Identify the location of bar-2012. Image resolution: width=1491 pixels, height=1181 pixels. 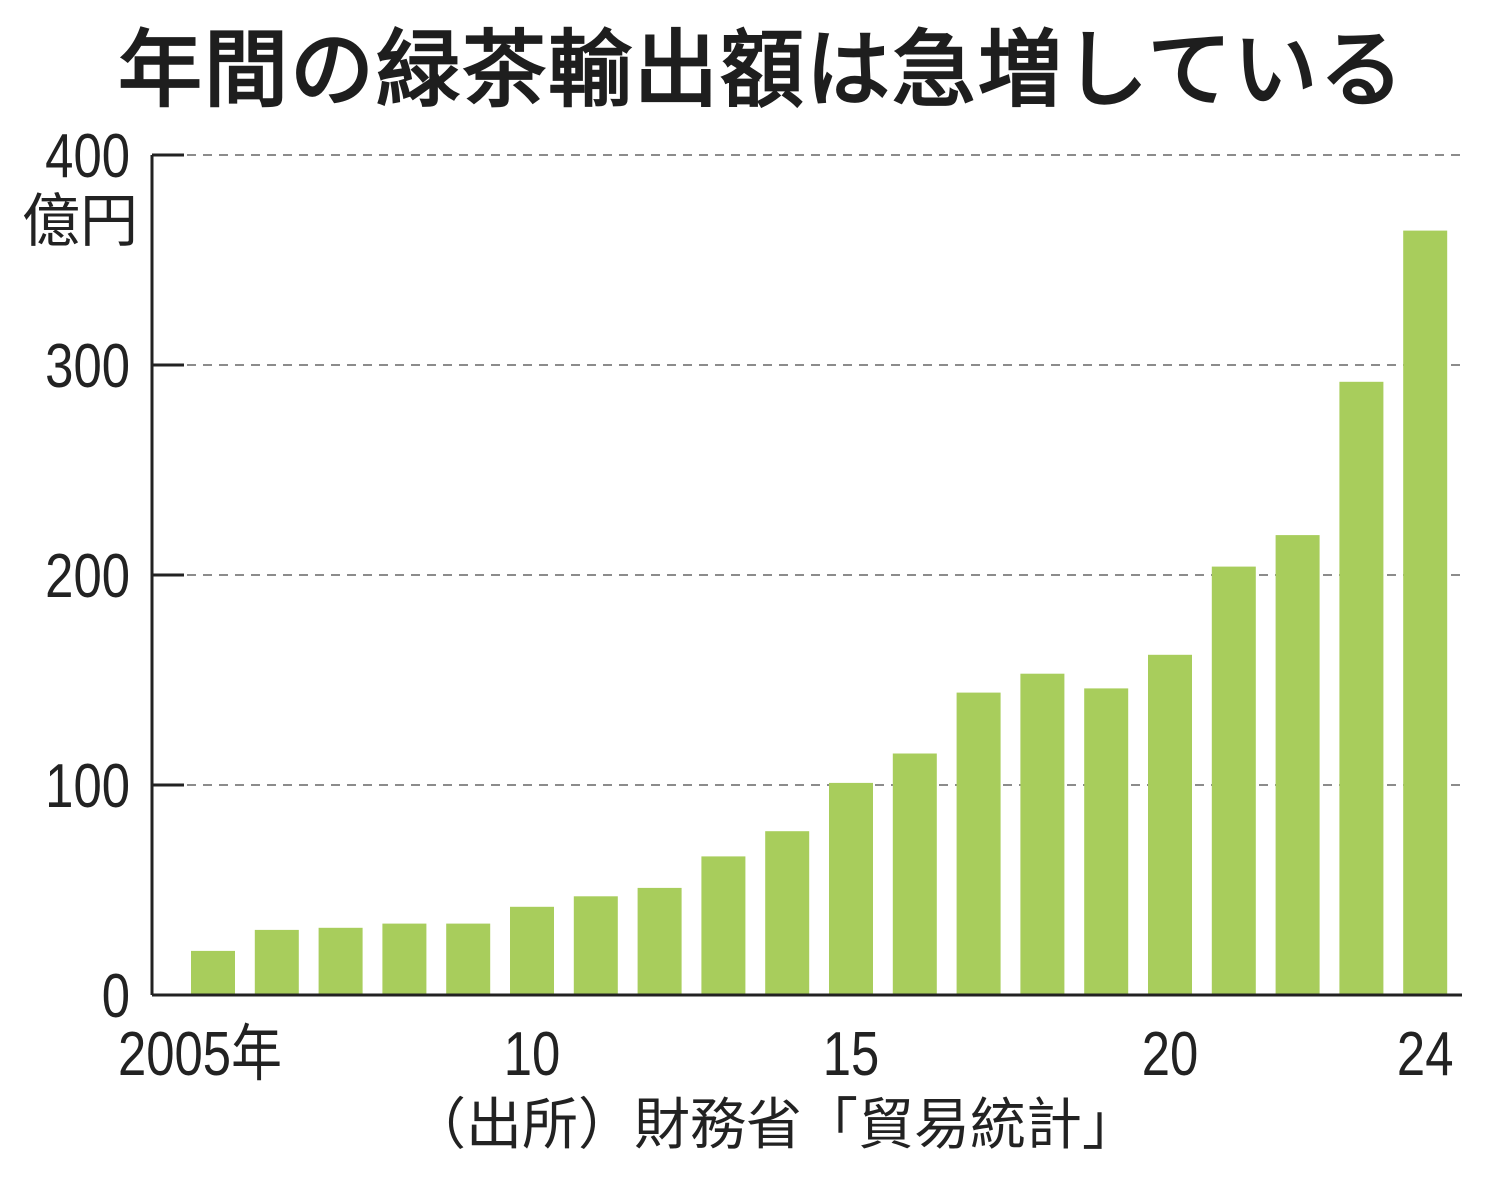
(659, 941).